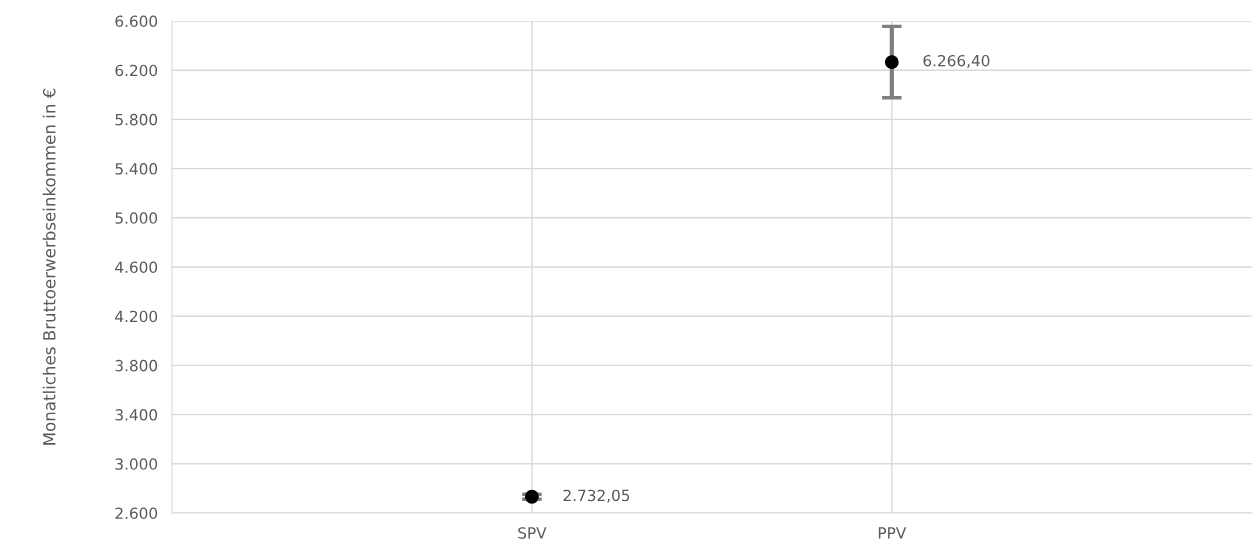 The width and height of the screenshot is (1253, 545). What do you see at coordinates (136, 21) in the screenshot?
I see `y-tick-label: 6.600` at bounding box center [136, 21].